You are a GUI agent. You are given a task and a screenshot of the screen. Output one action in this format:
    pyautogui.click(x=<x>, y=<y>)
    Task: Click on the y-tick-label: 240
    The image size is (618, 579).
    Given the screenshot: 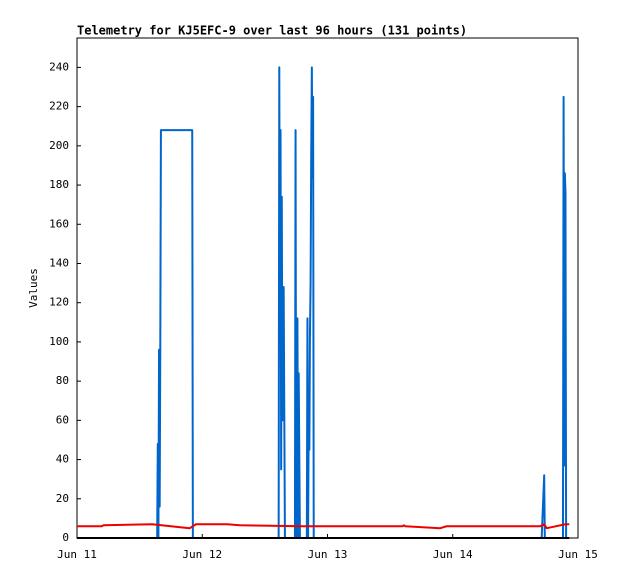 What is the action you would take?
    pyautogui.click(x=59, y=66)
    